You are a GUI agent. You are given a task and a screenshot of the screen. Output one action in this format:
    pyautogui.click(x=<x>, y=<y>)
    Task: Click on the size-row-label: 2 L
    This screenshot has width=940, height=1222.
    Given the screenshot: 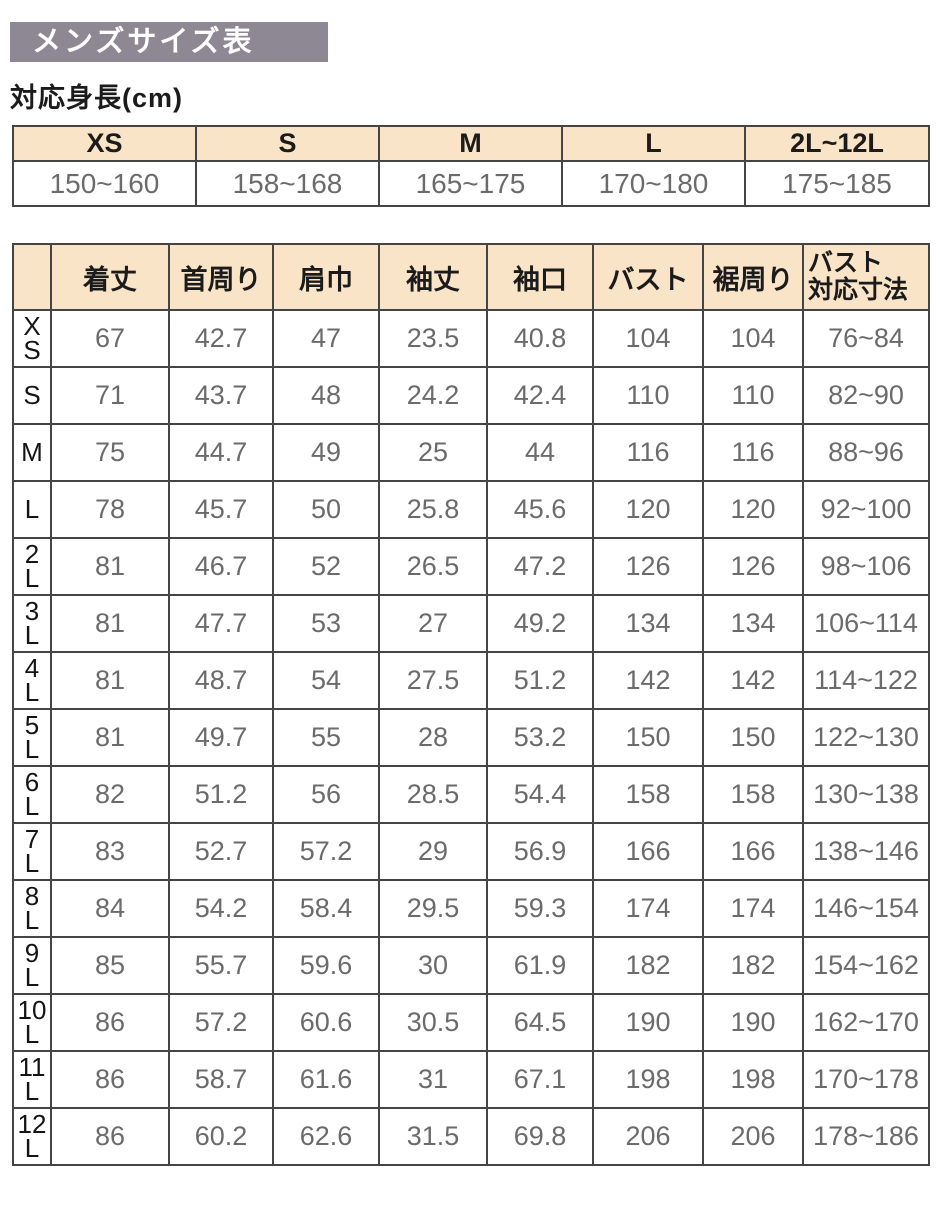 What is the action you would take?
    pyautogui.click(x=32, y=566)
    